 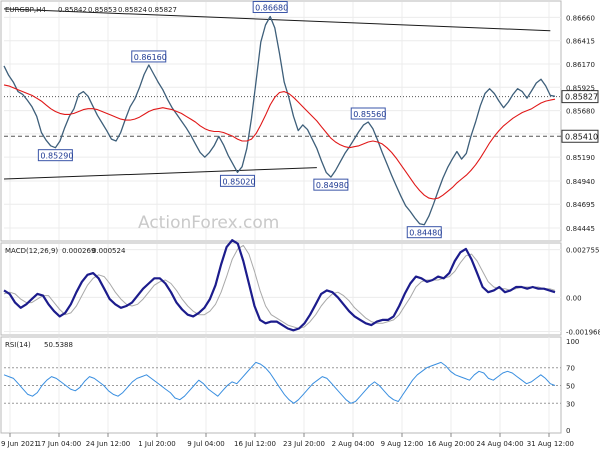 I want to click on rsi-y-tick-label: 0, so click(x=568, y=431).